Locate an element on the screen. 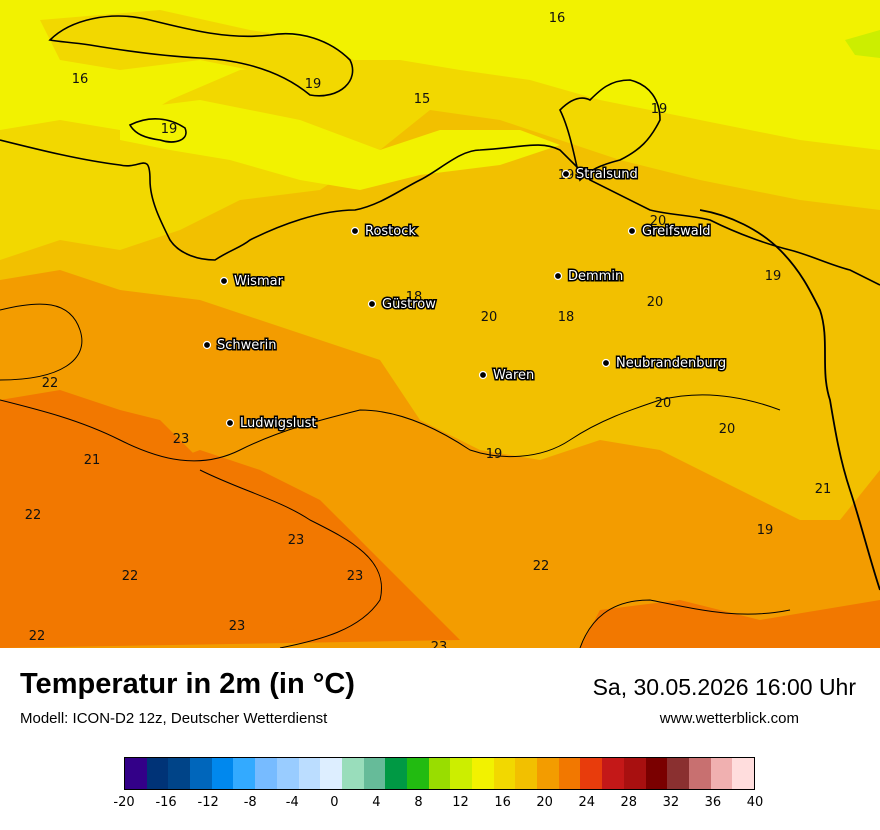 The width and height of the screenshot is (880, 830). field-lightgreen is located at coordinates (862, 44).